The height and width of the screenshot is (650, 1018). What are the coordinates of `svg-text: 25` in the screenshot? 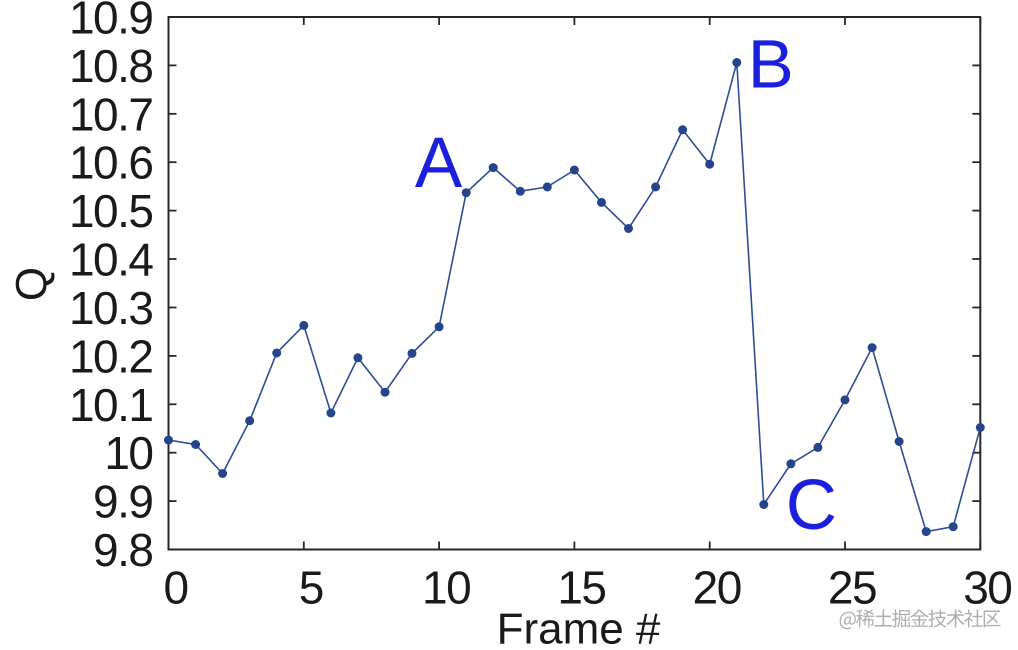 It's located at (852, 588).